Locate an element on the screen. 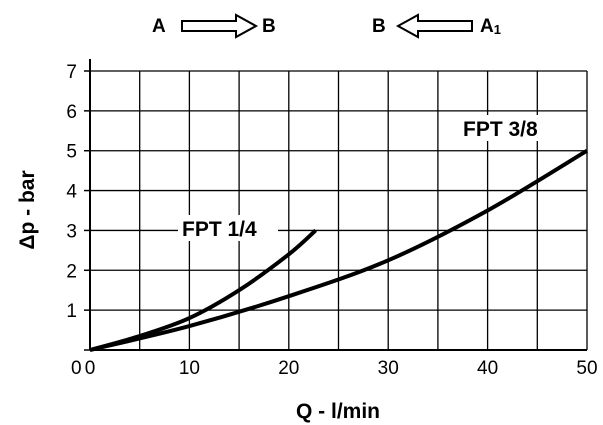  flow-a1-subscript: 1 is located at coordinates (497, 29).